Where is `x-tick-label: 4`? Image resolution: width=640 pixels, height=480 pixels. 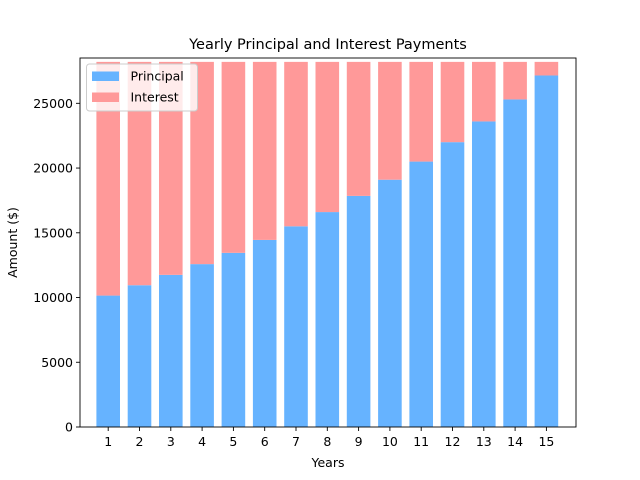
x-tick-label: 4 is located at coordinates (202, 441).